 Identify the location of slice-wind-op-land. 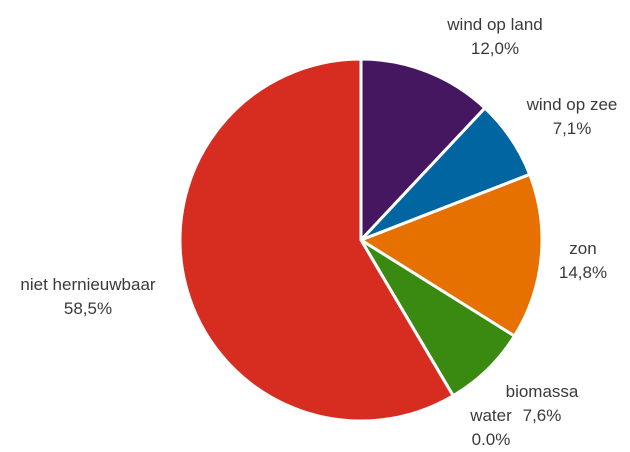
(423, 149).